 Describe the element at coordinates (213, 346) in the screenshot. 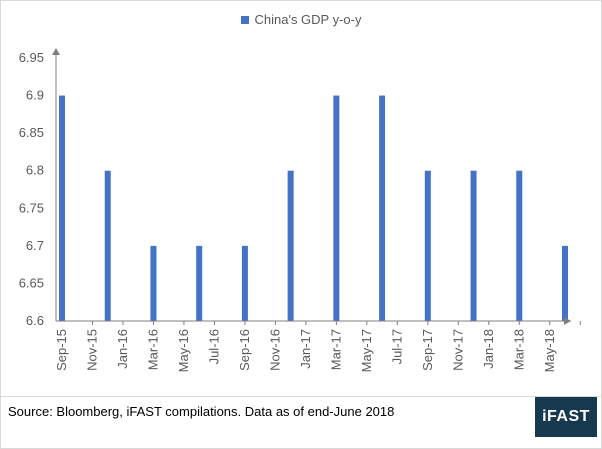

I see `x-tick-label: Jul-16` at that location.